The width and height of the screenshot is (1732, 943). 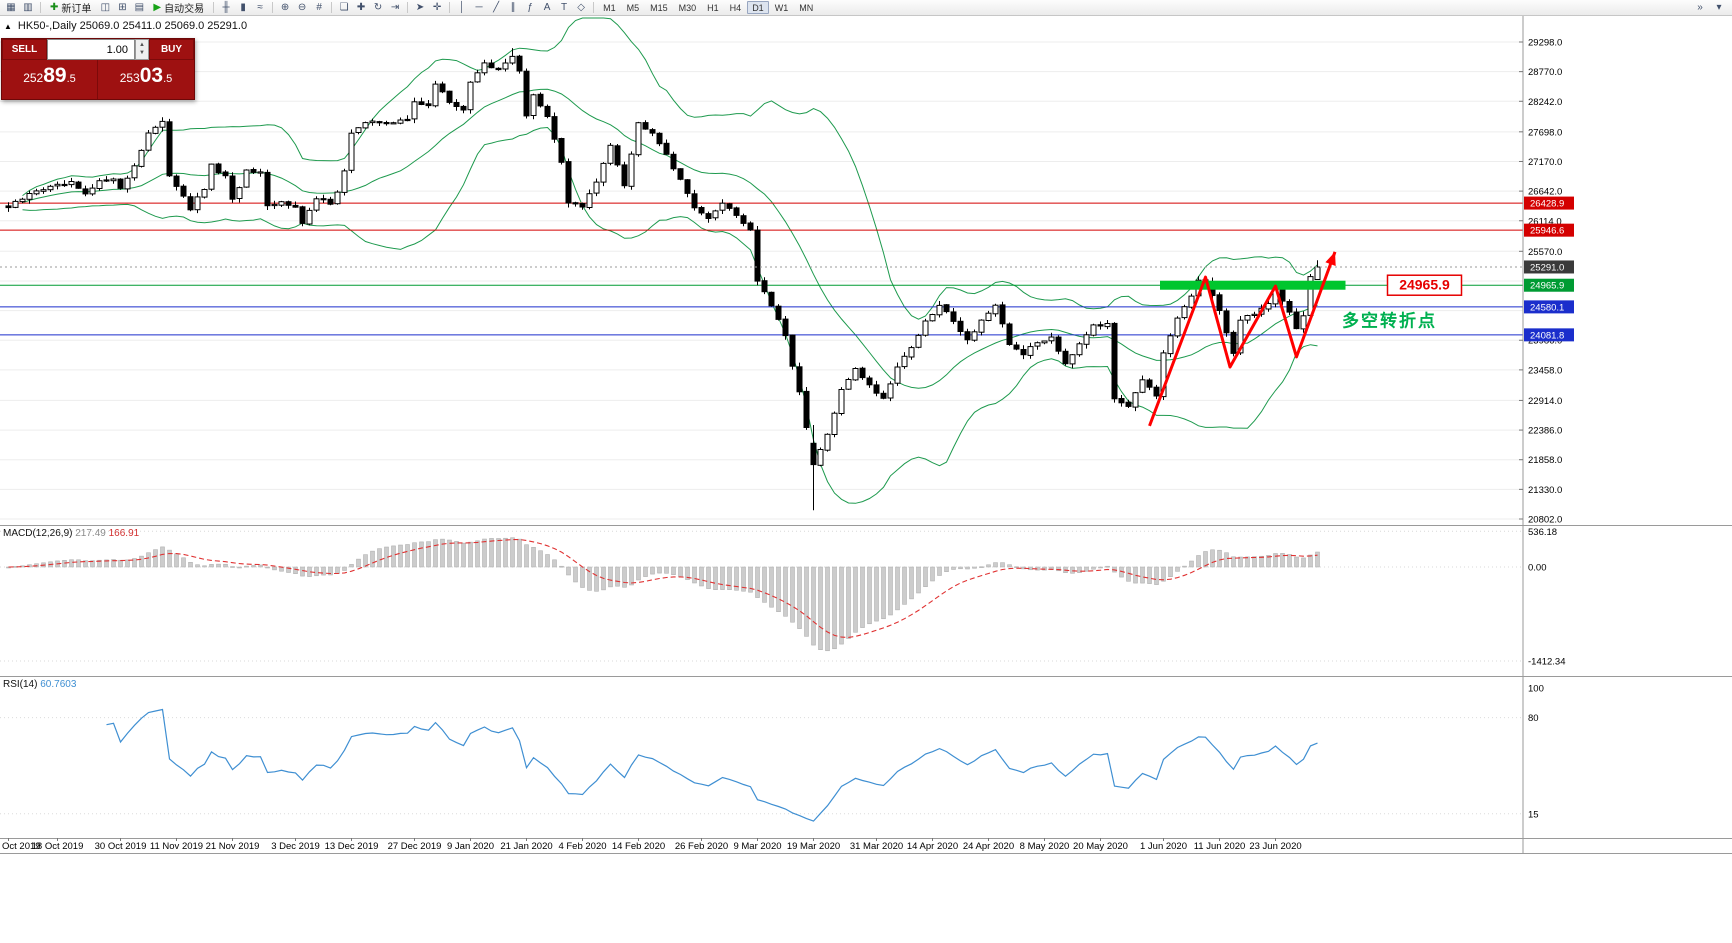 What do you see at coordinates (139, 7) in the screenshot?
I see `navigator-icon: ▤` at bounding box center [139, 7].